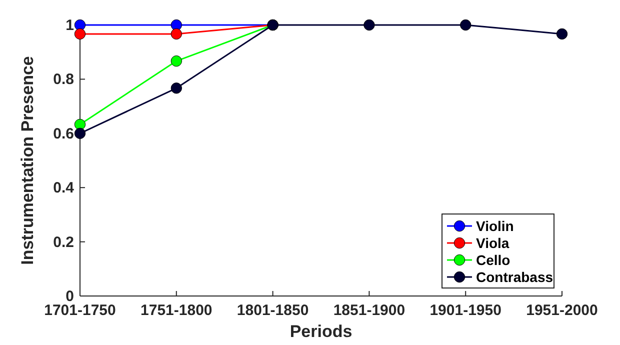  Describe the element at coordinates (80, 310) in the screenshot. I see `x-tick-label: 1701-1750` at that location.